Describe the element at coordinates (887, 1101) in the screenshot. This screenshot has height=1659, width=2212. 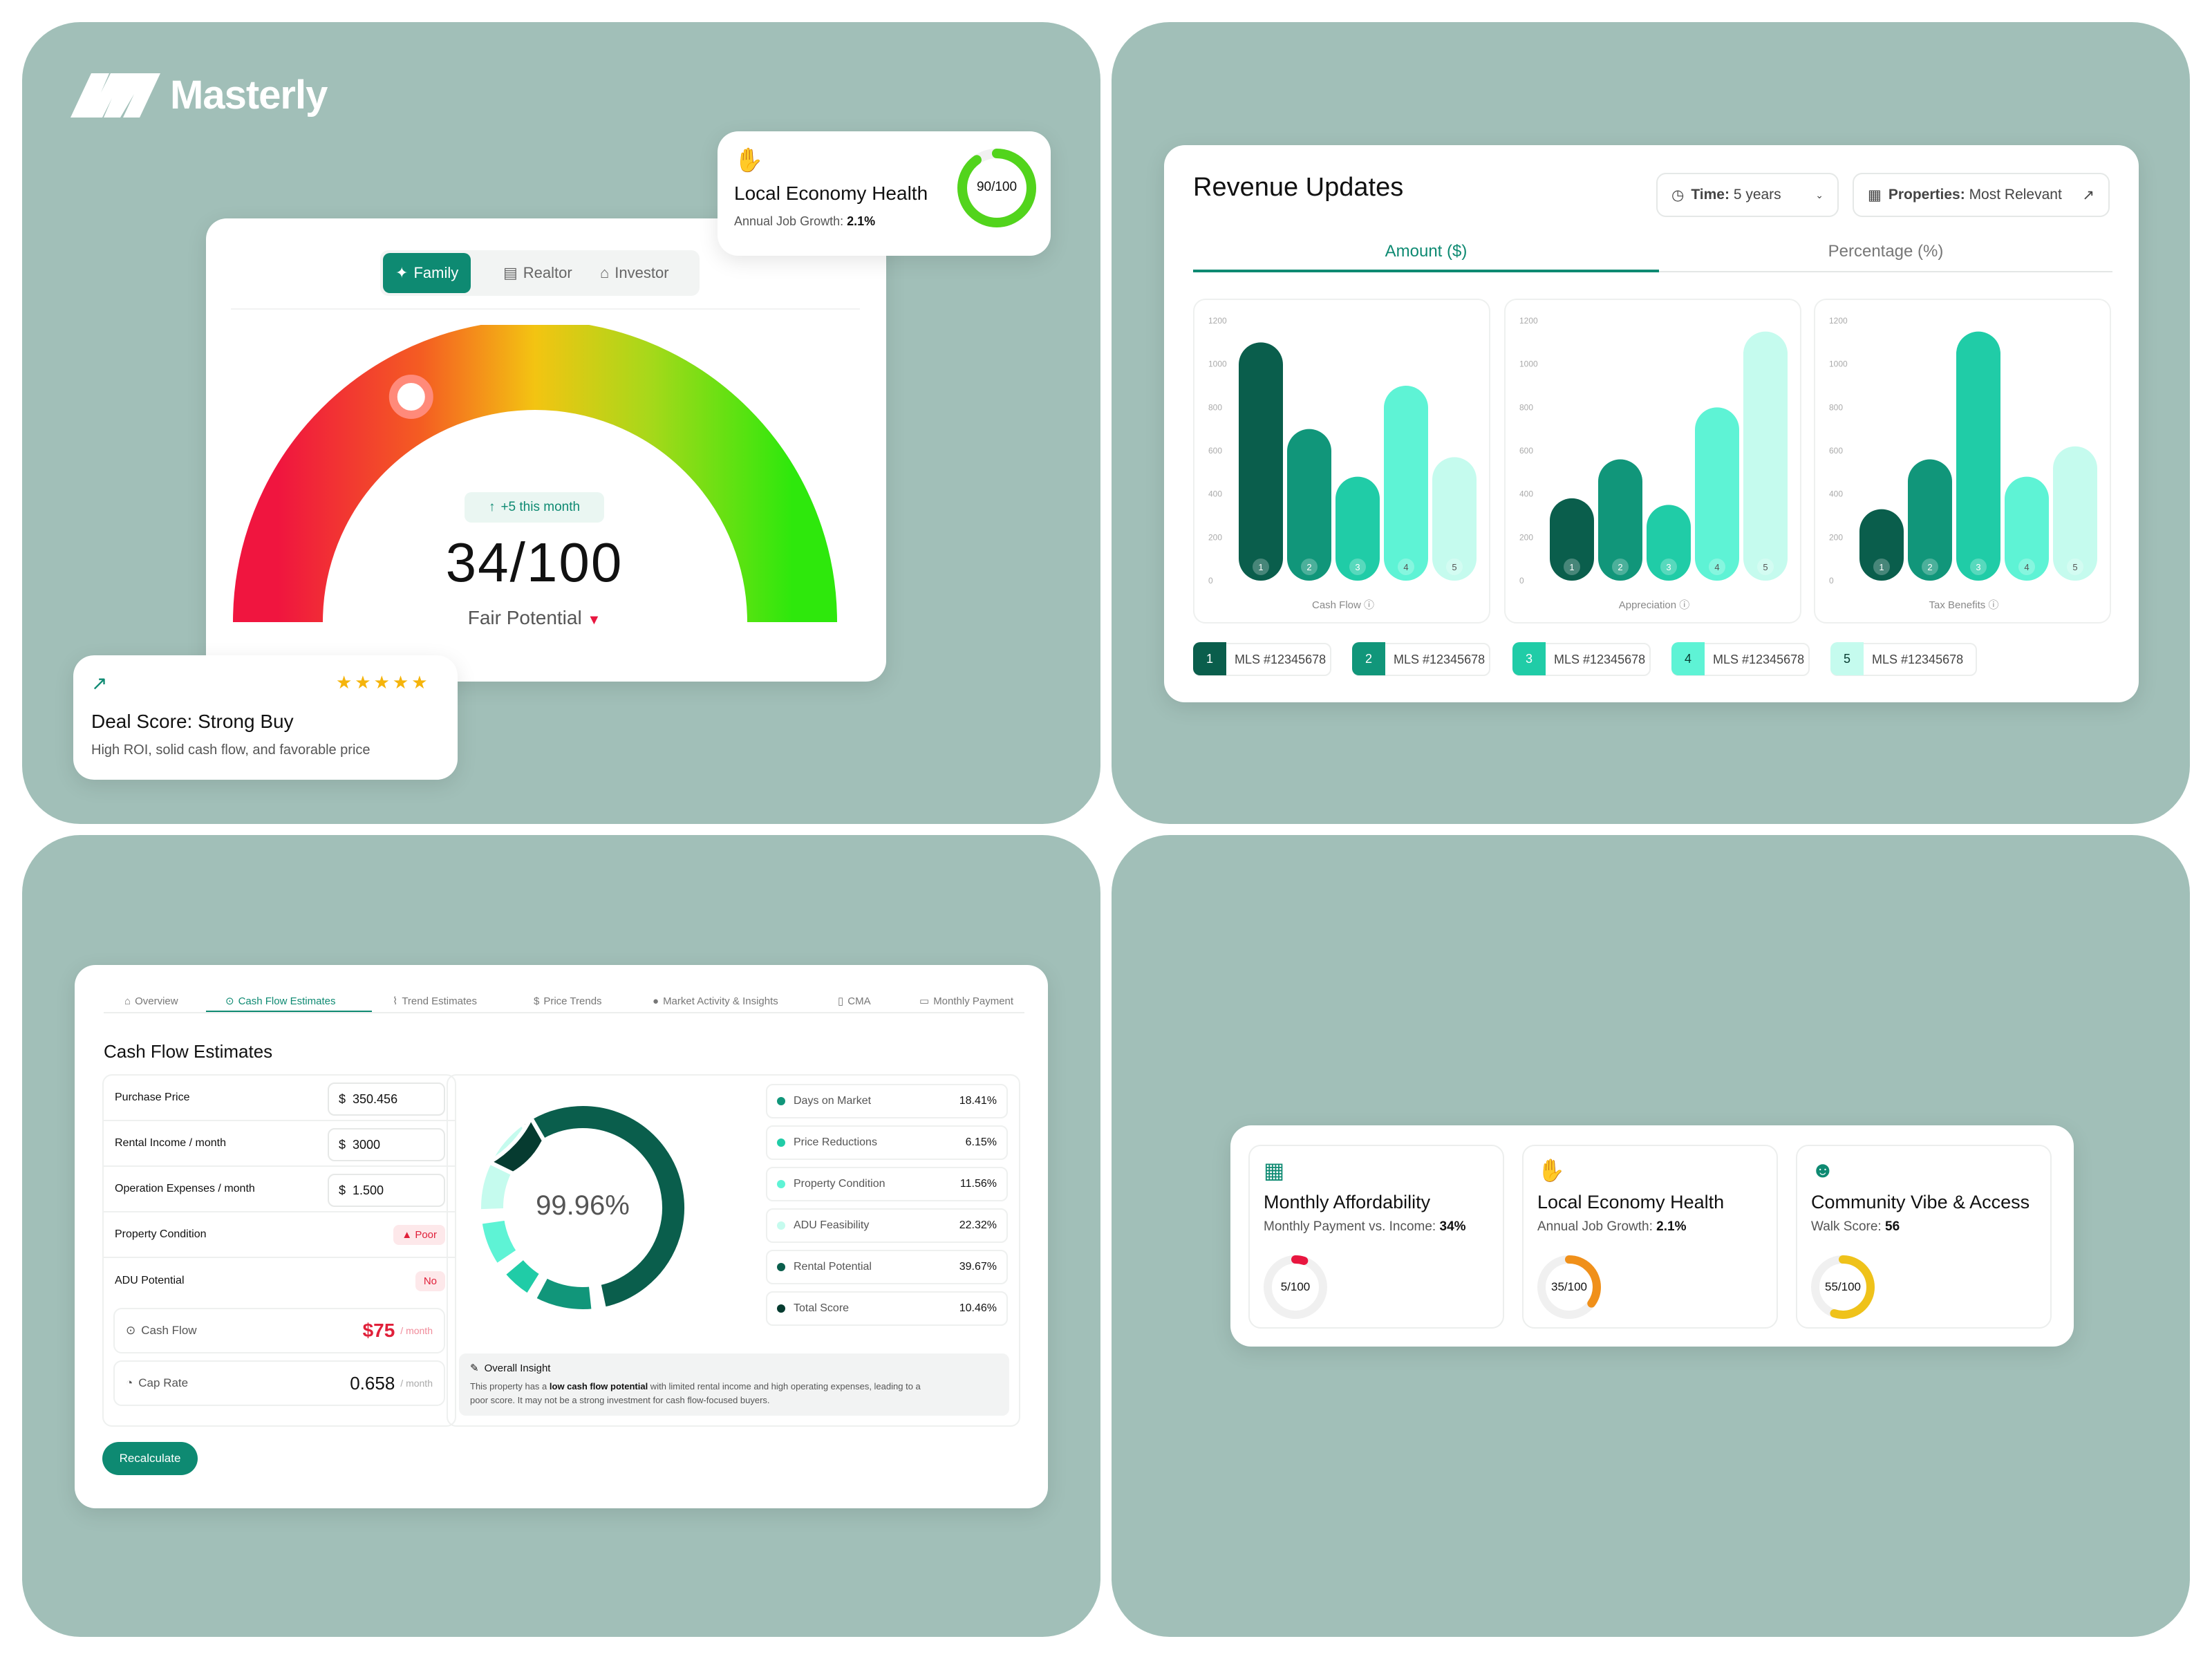
I see `stat-row: Days on Market 18.41%` at that location.